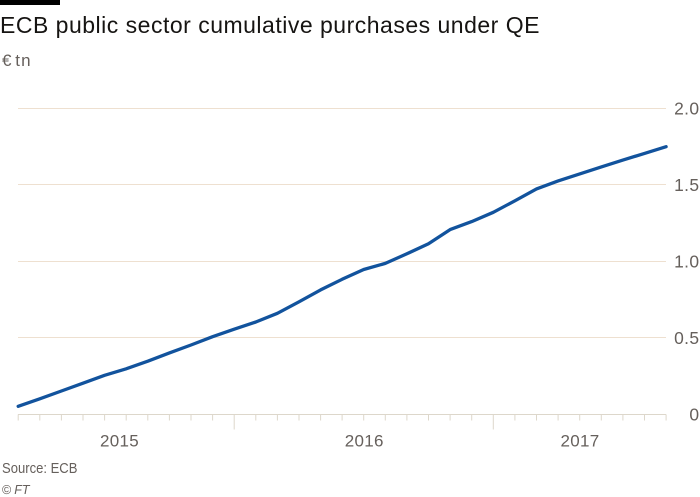 The image size is (700, 497). What do you see at coordinates (694, 415) in the screenshot?
I see `svg-text: 0` at bounding box center [694, 415].